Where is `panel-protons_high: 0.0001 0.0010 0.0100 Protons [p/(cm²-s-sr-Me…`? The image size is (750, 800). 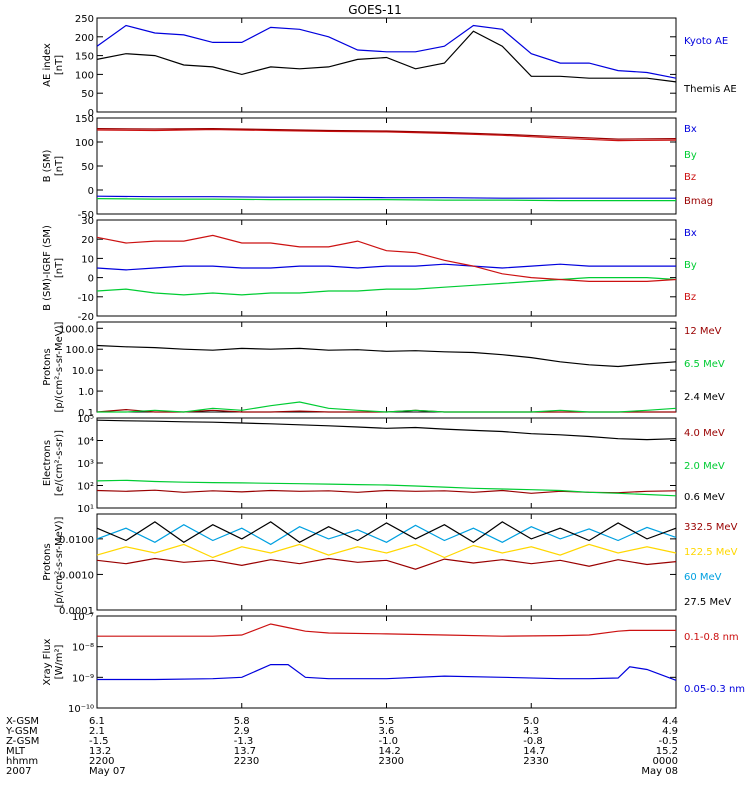
panel-protons_high: 0.0001 0.0010 0.0100 Protons [p/(cm²-s-sr-Me… is located at coordinates (390, 565).